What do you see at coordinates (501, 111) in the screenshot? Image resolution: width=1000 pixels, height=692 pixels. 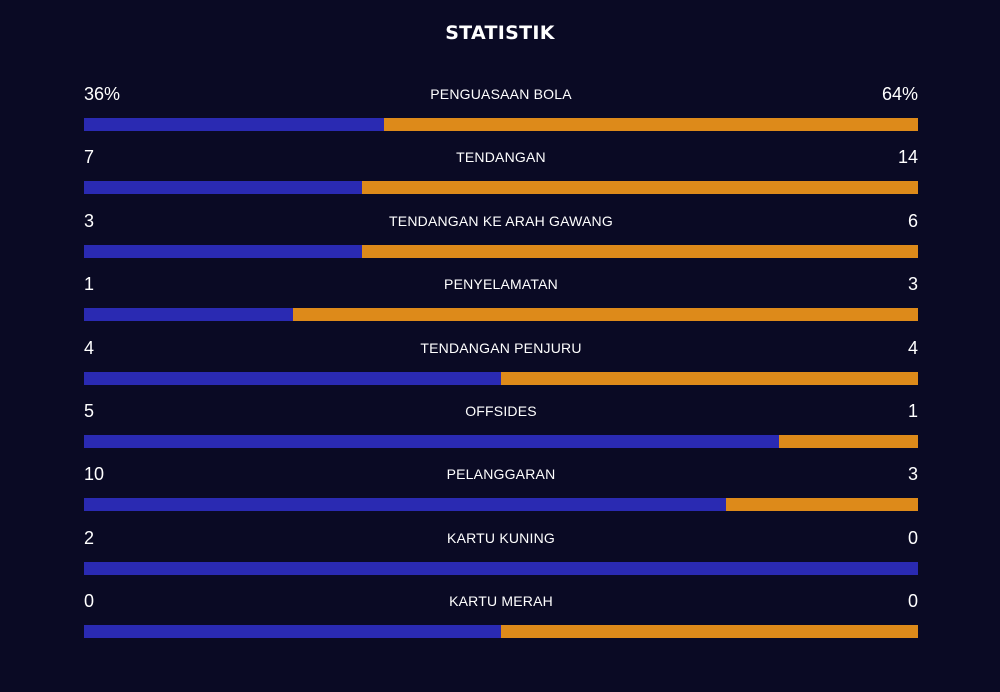 I see `stat-row: 36% PENGUASAAN BOLA 64%` at bounding box center [501, 111].